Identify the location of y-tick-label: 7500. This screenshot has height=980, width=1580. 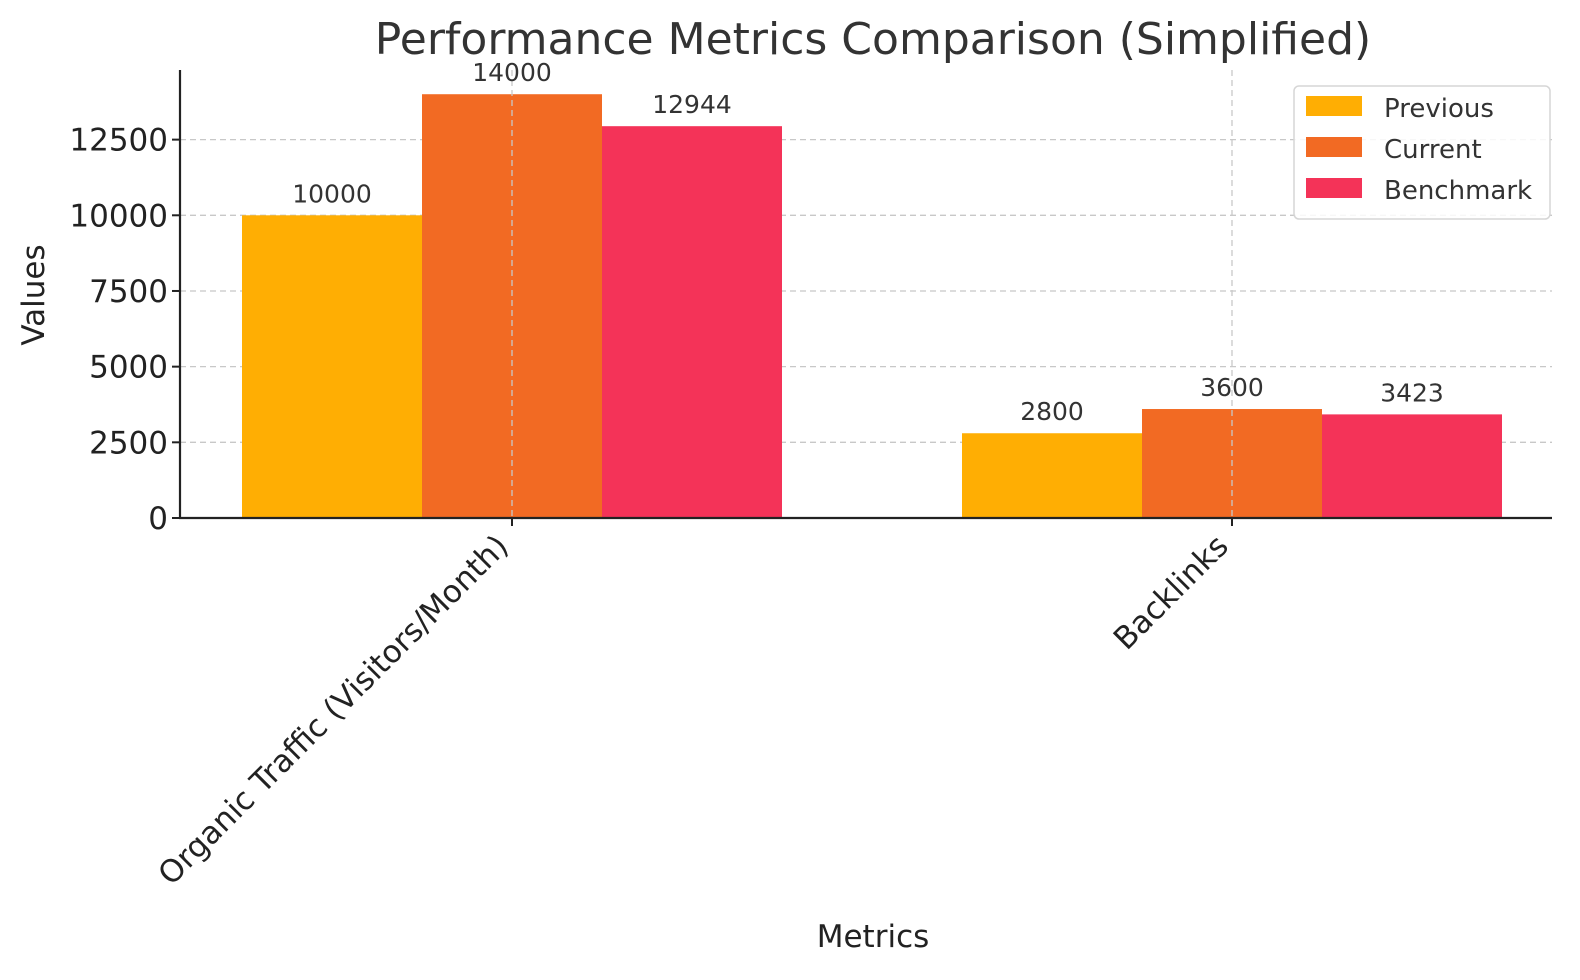
(128, 292).